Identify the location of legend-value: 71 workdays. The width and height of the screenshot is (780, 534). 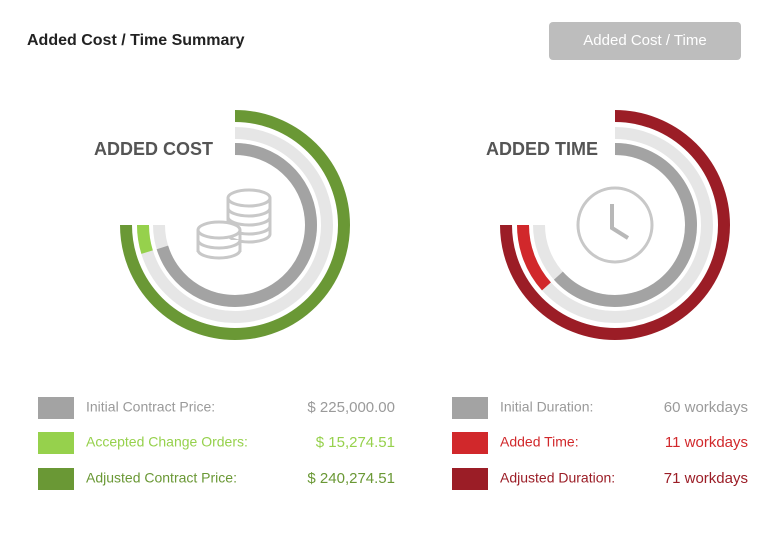
(706, 478).